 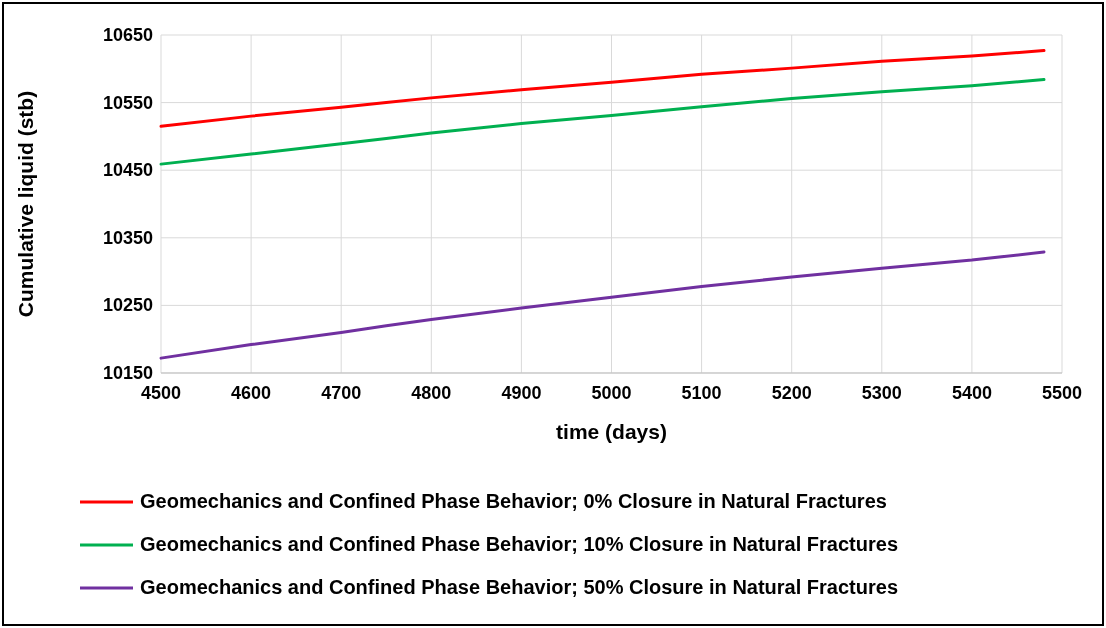 I want to click on y-tick-label: 10350, so click(x=127, y=237).